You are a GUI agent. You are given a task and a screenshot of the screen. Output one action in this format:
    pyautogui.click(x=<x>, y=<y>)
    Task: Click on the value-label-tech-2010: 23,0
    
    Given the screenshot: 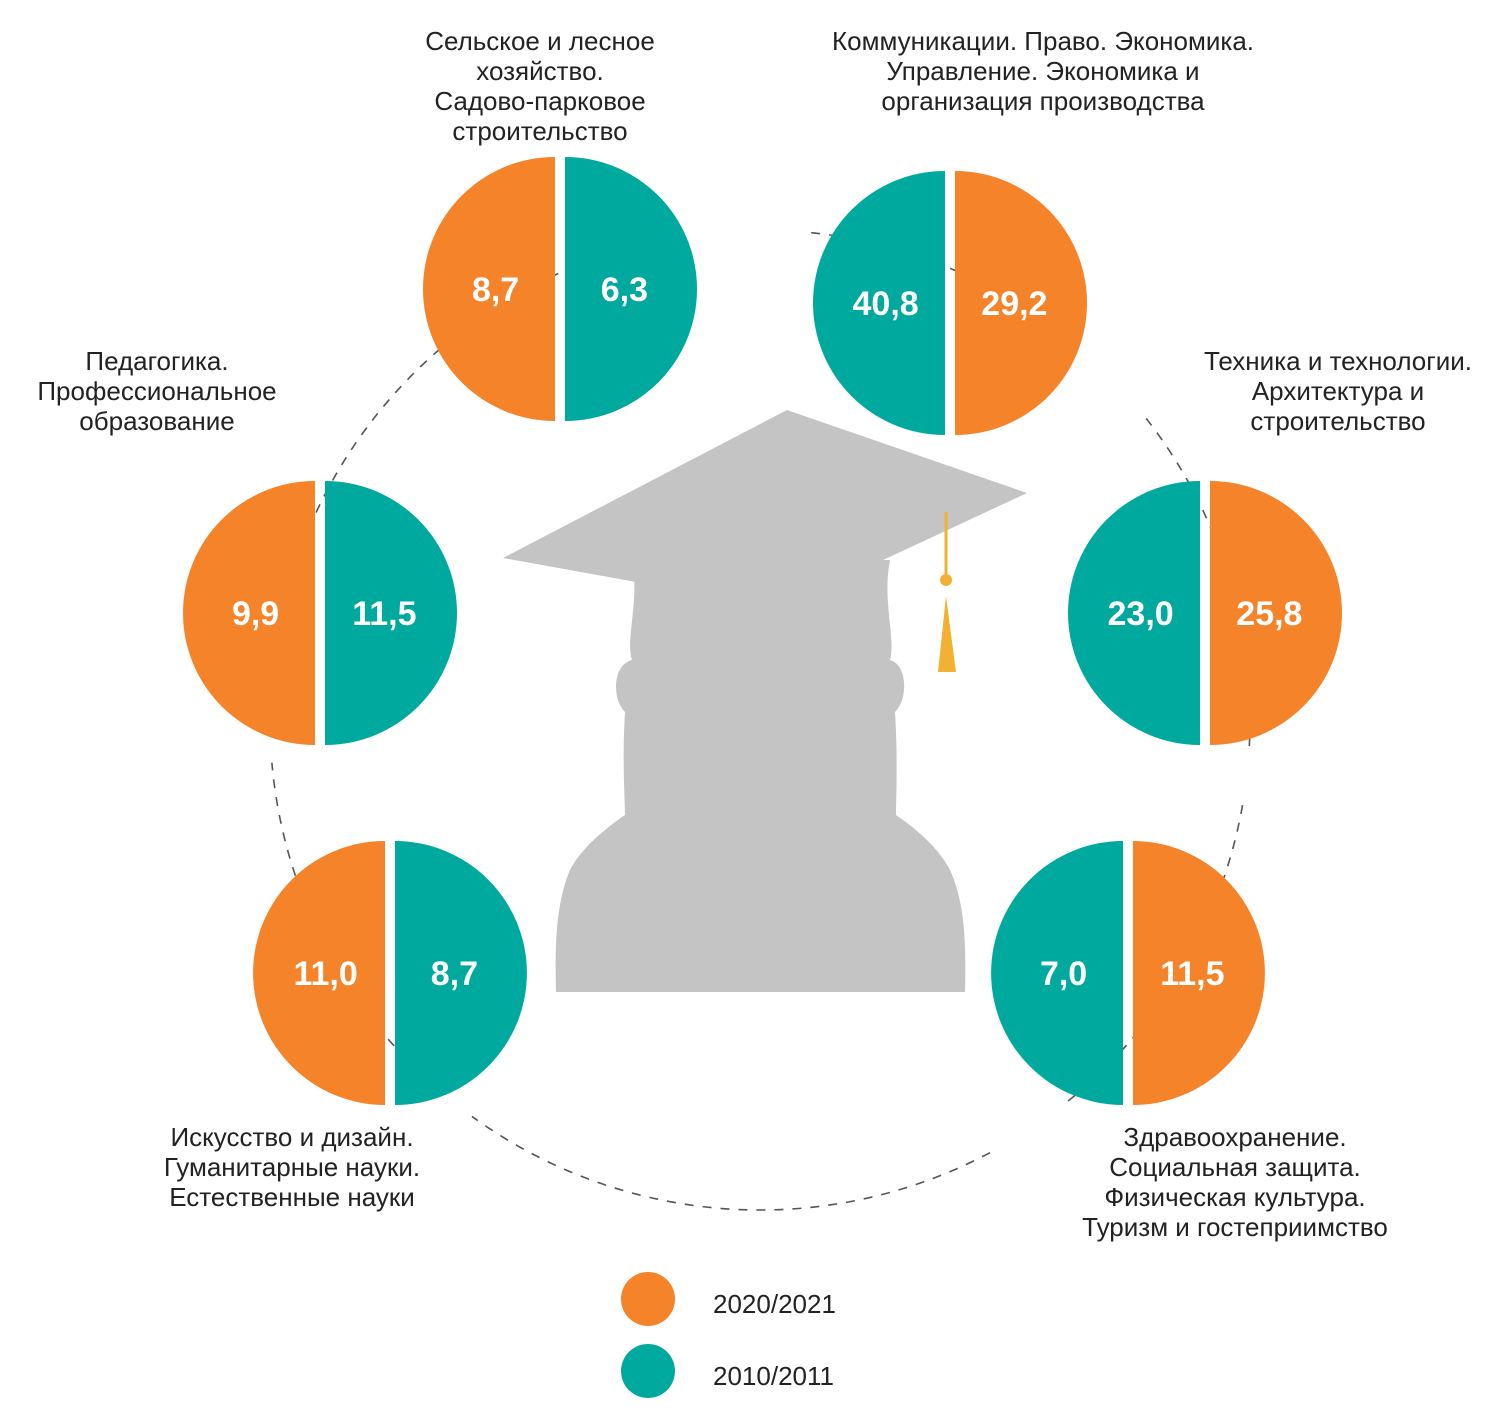 What is the action you would take?
    pyautogui.click(x=1141, y=614)
    